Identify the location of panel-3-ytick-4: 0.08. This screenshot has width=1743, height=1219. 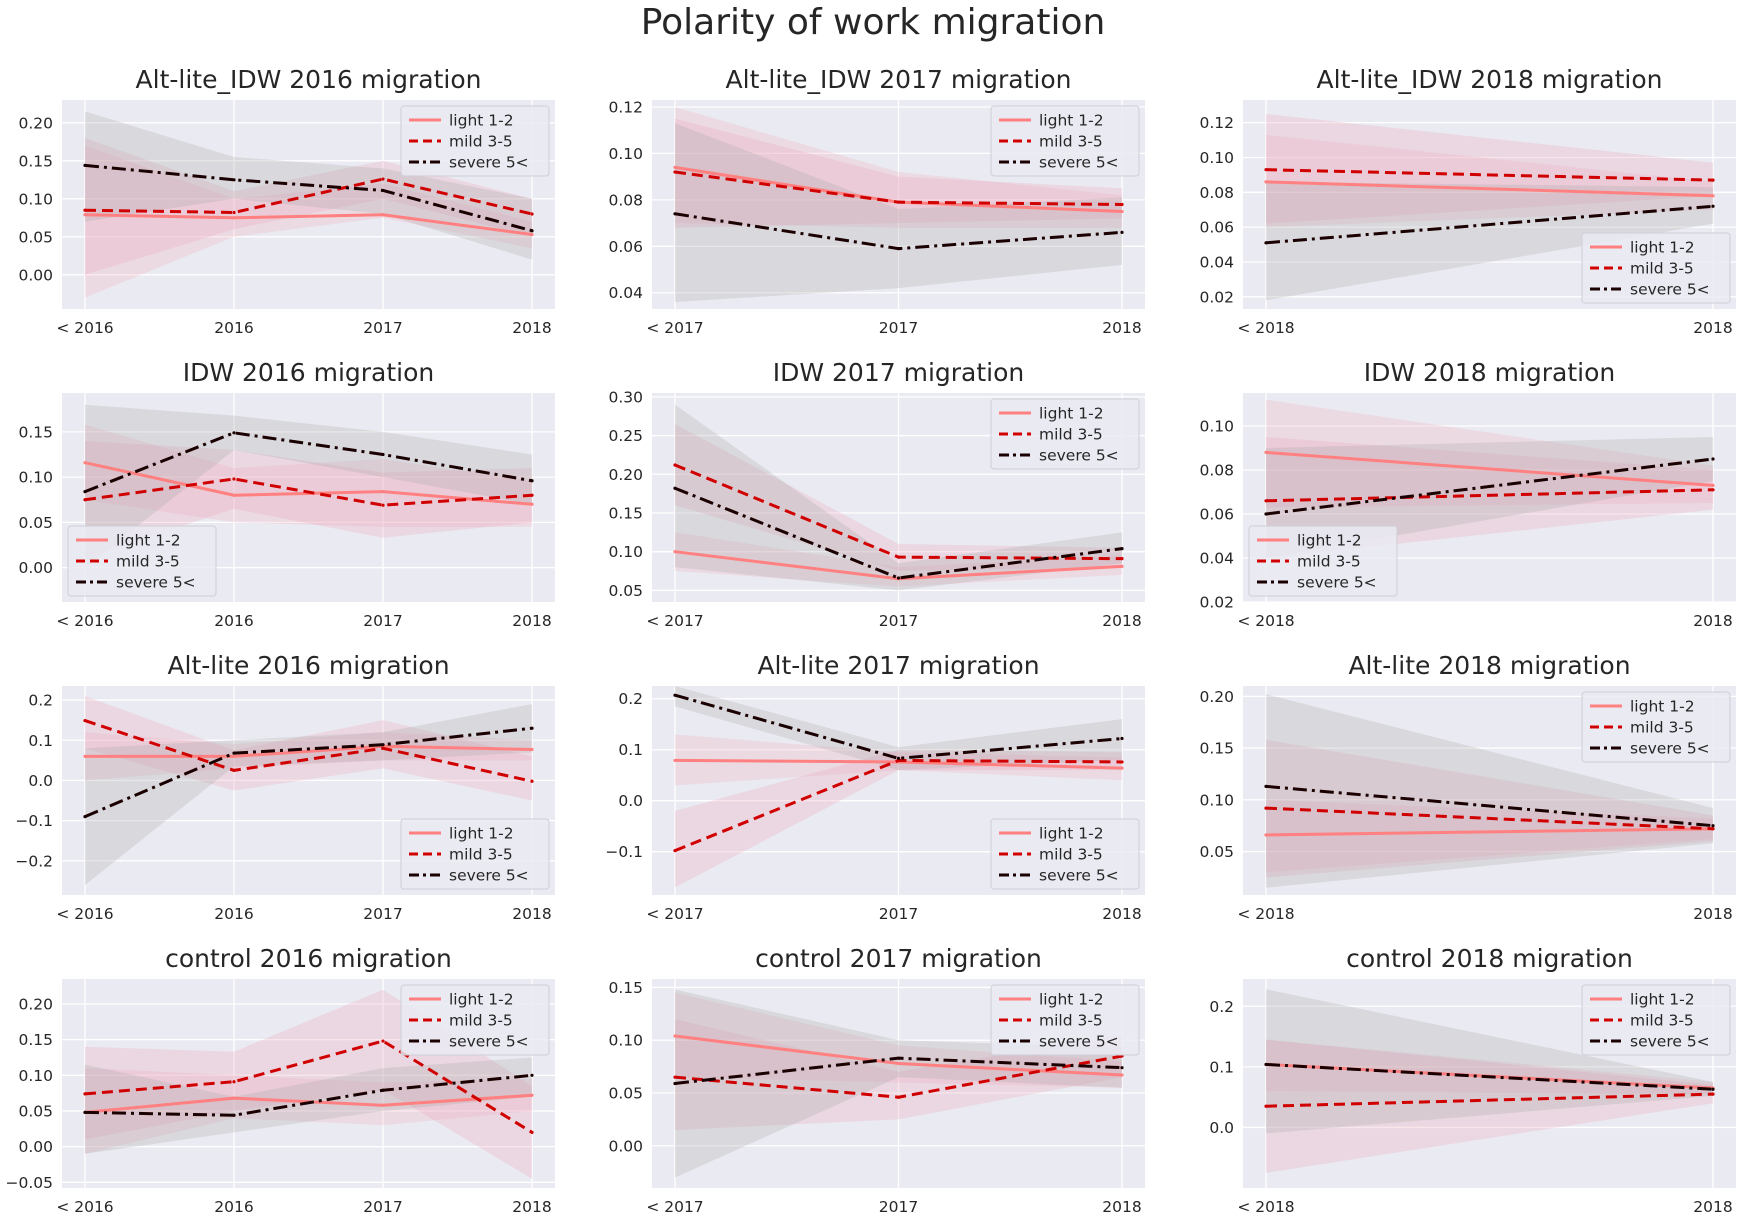
(1216, 193).